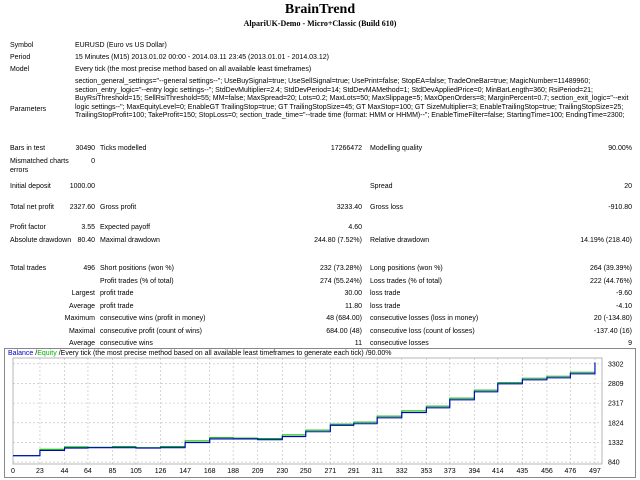 Image resolution: width=640 pixels, height=480 pixels. What do you see at coordinates (610, 268) in the screenshot?
I see `cell: 264 (39.39%)` at bounding box center [610, 268].